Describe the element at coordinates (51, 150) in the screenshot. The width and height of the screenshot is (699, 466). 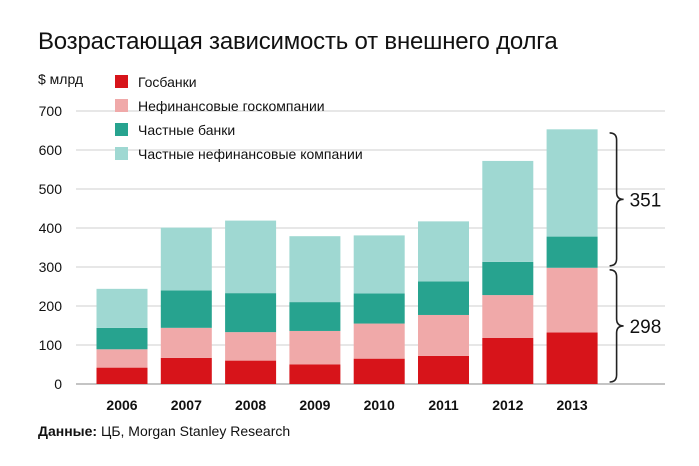
I see `y-tick-label-600: 600` at that location.